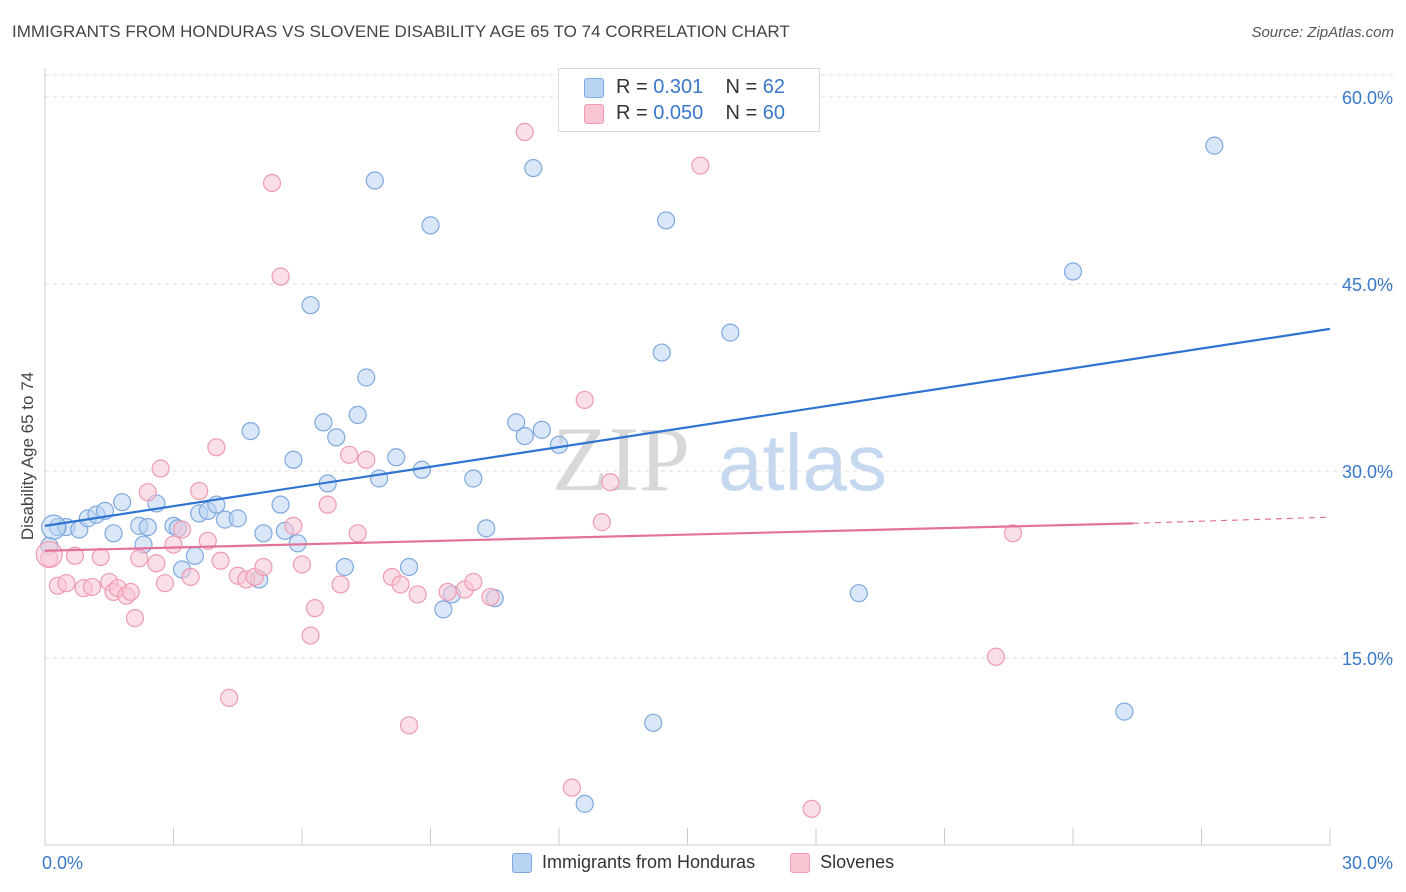 The width and height of the screenshot is (1406, 892). What do you see at coordinates (774, 113) in the screenshot?
I see `n-value: 60` at bounding box center [774, 113].